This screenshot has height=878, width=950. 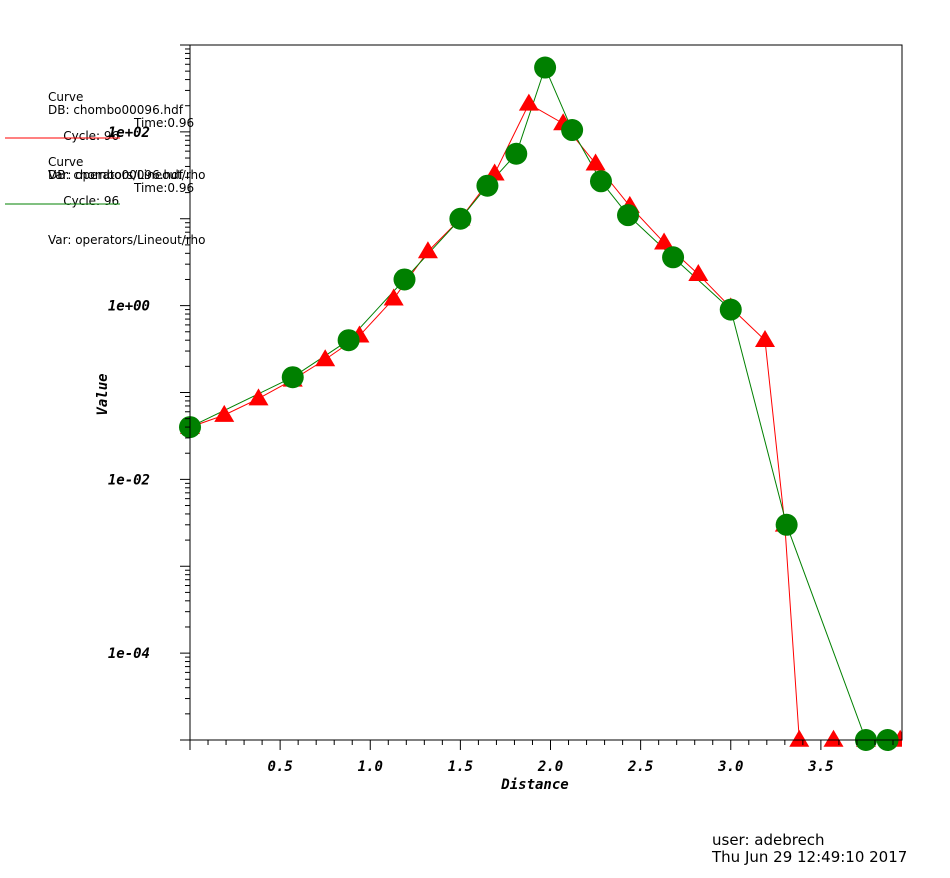 What do you see at coordinates (640, 767) in the screenshot?
I see `x-tick-label: 2.5` at bounding box center [640, 767].